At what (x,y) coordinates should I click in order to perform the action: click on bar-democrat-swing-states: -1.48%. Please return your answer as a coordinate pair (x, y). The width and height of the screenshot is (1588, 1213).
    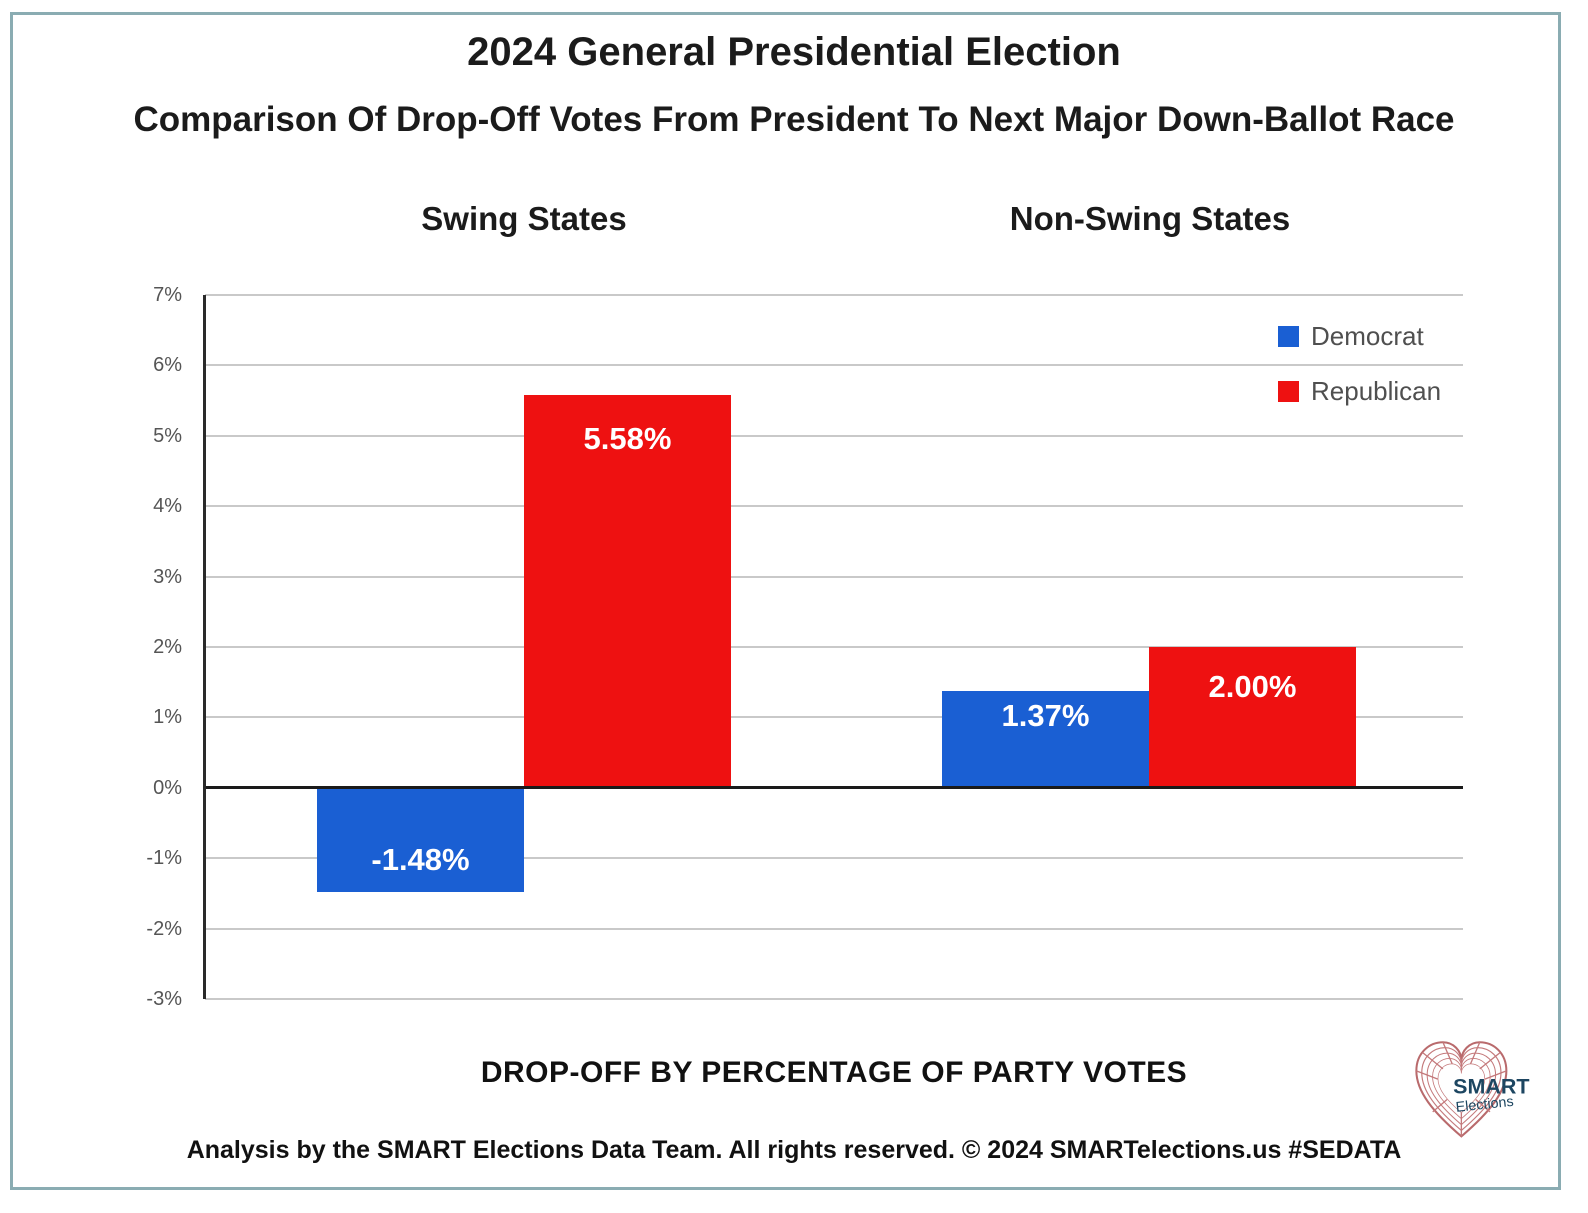
    Looking at the image, I should click on (420, 839).